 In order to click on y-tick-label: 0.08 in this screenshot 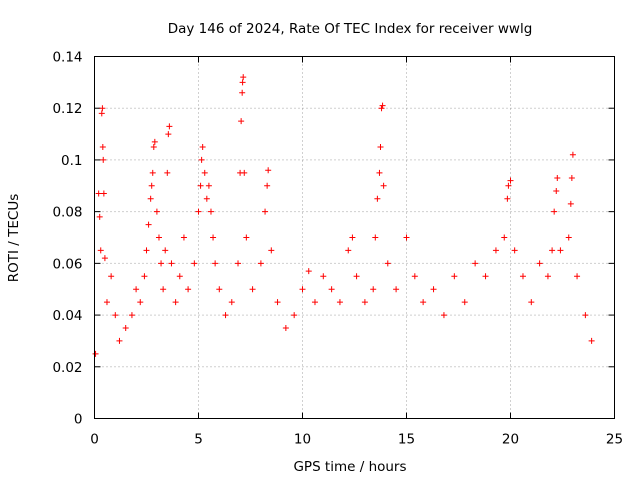, I will do `click(67, 213)`.